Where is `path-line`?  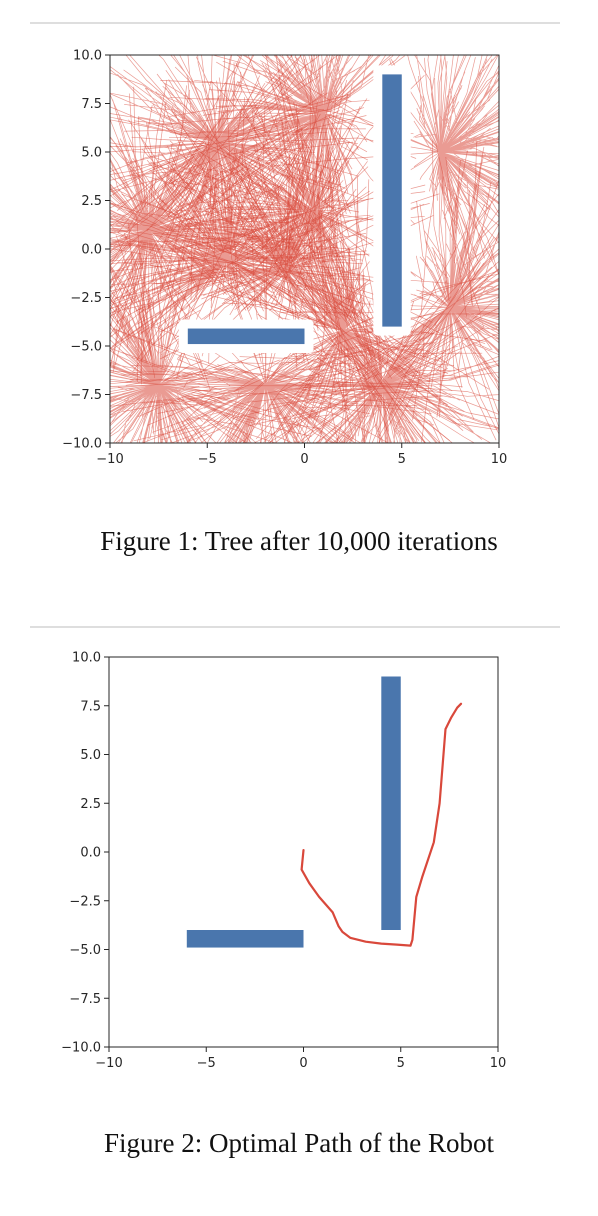 path-line is located at coordinates (381, 824).